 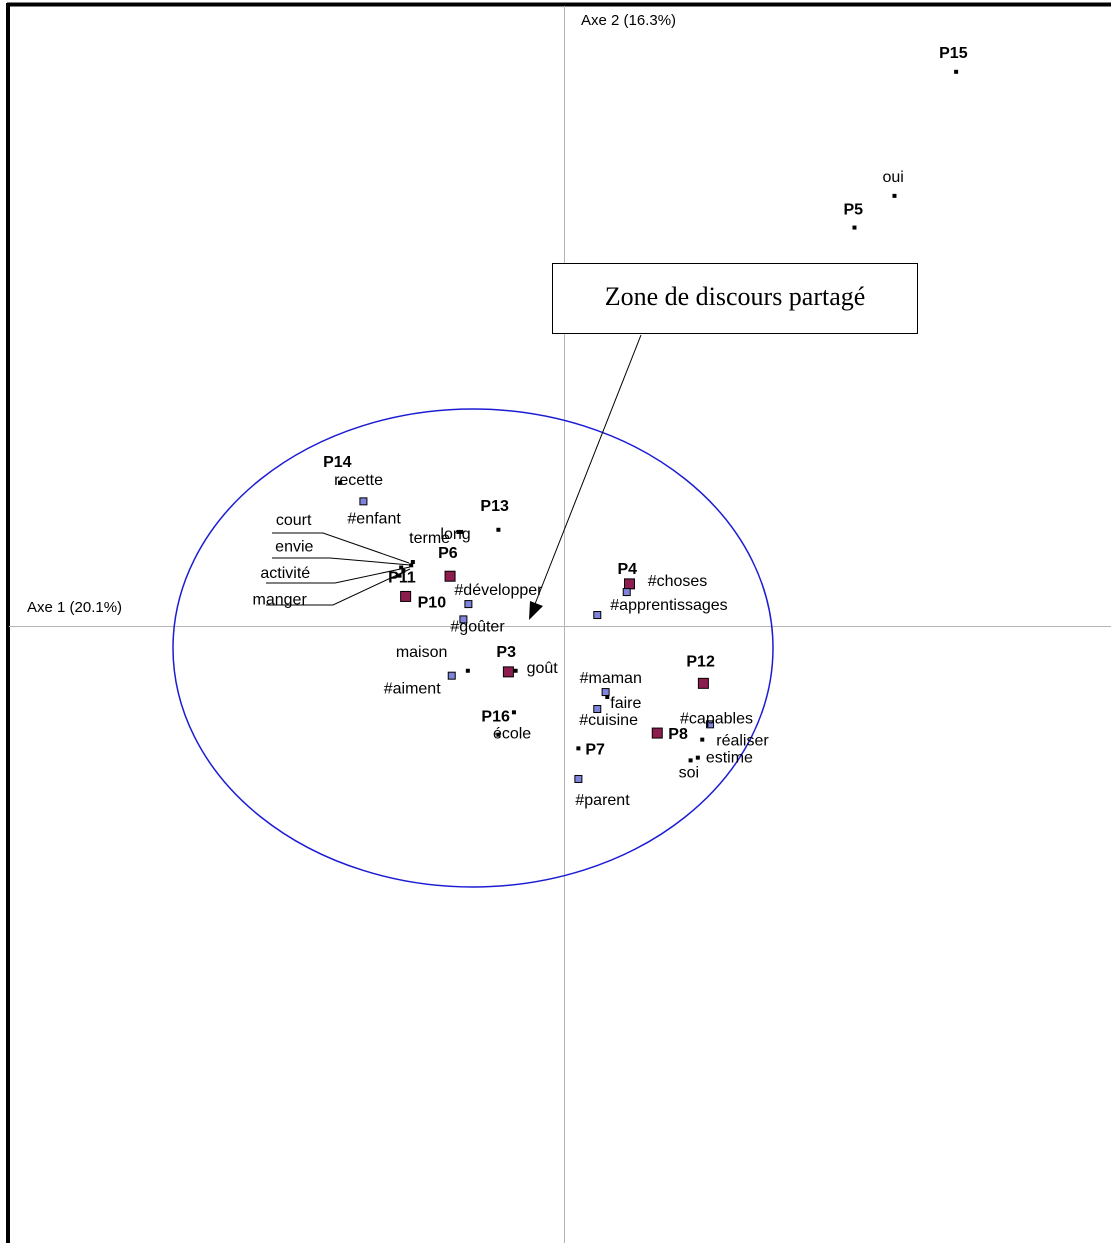 I want to click on participant-label-p13: P13, so click(x=494, y=506).